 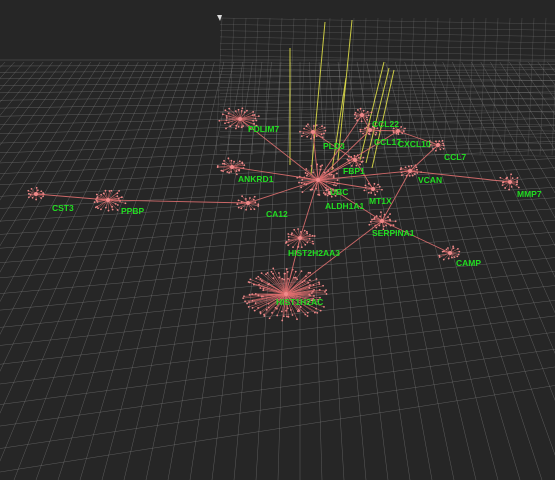 I want to click on label-ccl22: CCL22, so click(x=385, y=124).